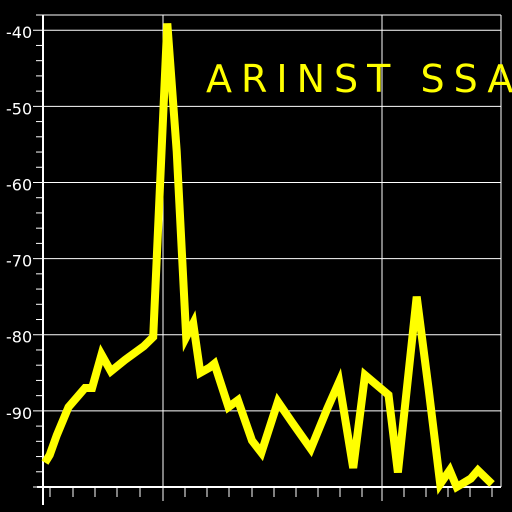 The height and width of the screenshot is (512, 512). Describe the element at coordinates (359, 79) in the screenshot. I see `app-title: ARINST SSA` at that location.